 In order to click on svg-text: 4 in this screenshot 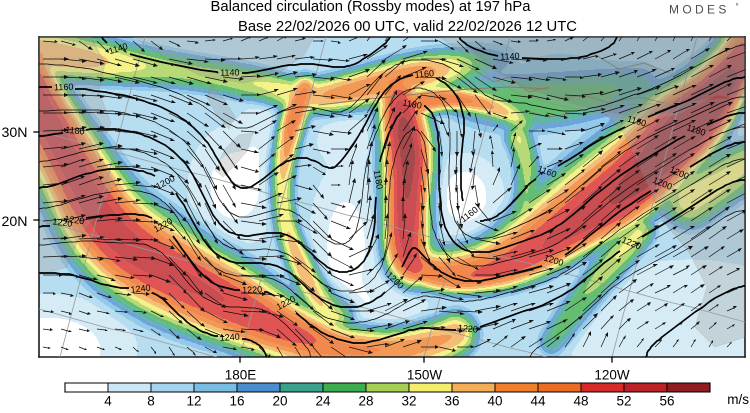, I will do `click(108, 401)`.